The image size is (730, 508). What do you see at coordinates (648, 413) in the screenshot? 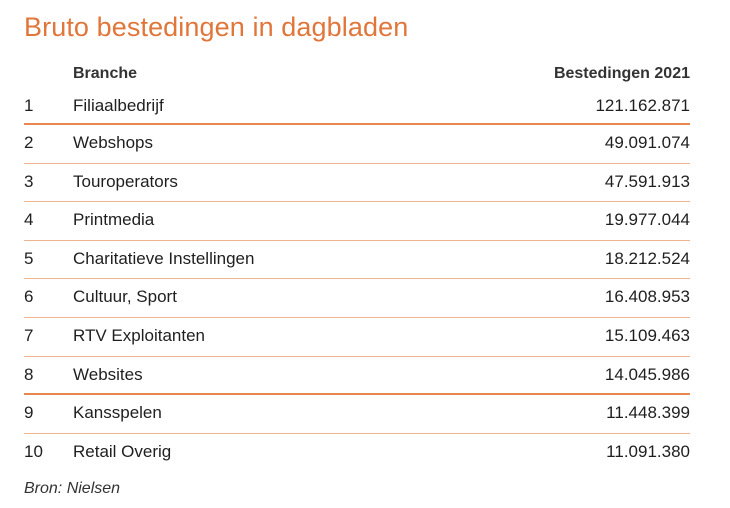
I see `row-bestedingen: 11.448.399` at bounding box center [648, 413].